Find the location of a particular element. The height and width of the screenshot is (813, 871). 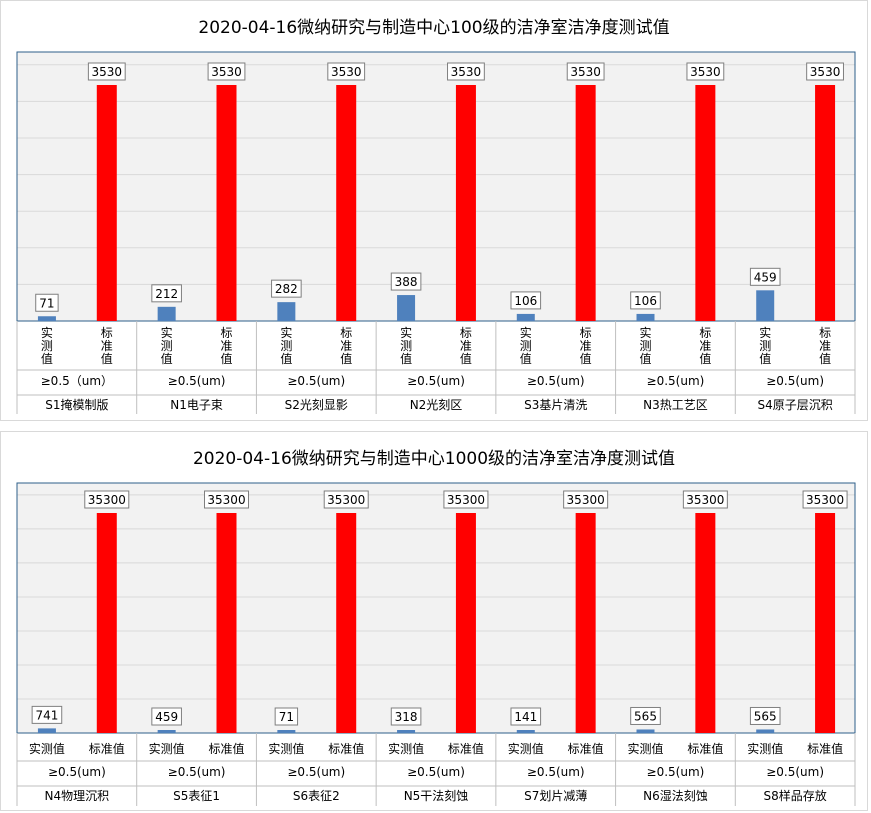

data-label: 71 is located at coordinates (46, 303).